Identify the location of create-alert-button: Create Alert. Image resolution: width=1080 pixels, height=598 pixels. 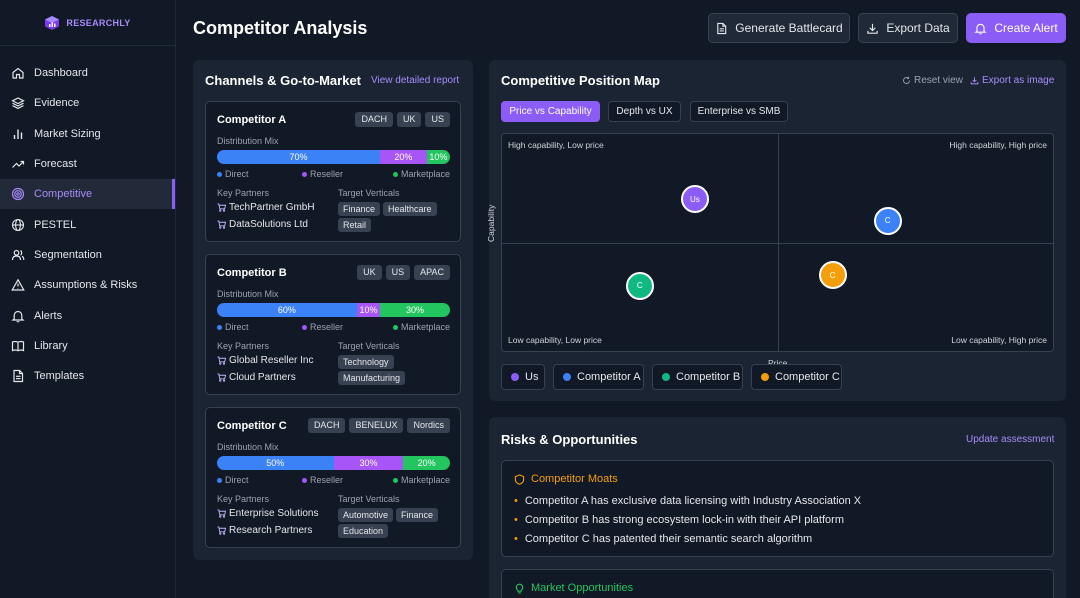
(1016, 28).